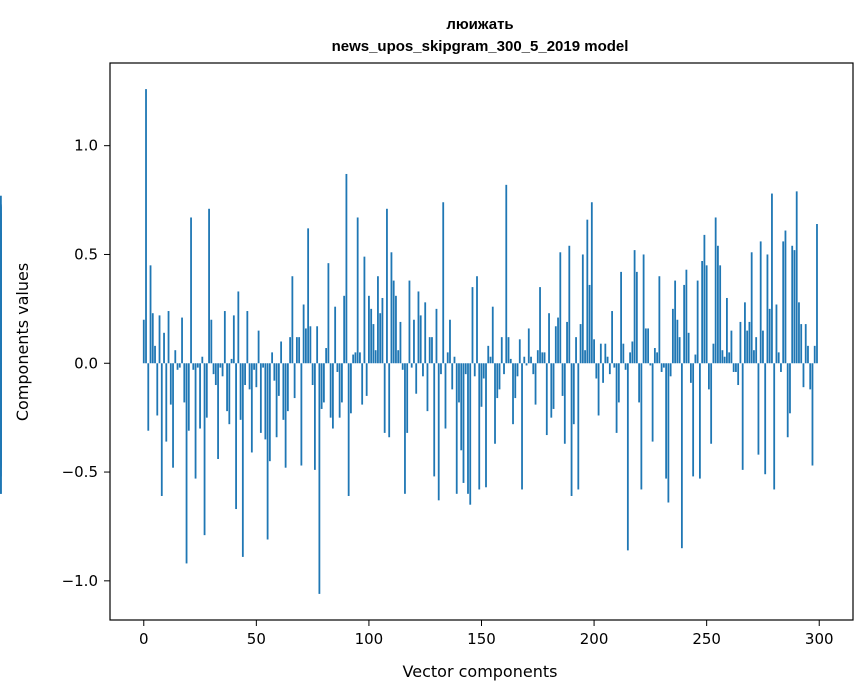 This screenshot has height=696, width=867. I want to click on y-axis-label: Components values, so click(22, 342).